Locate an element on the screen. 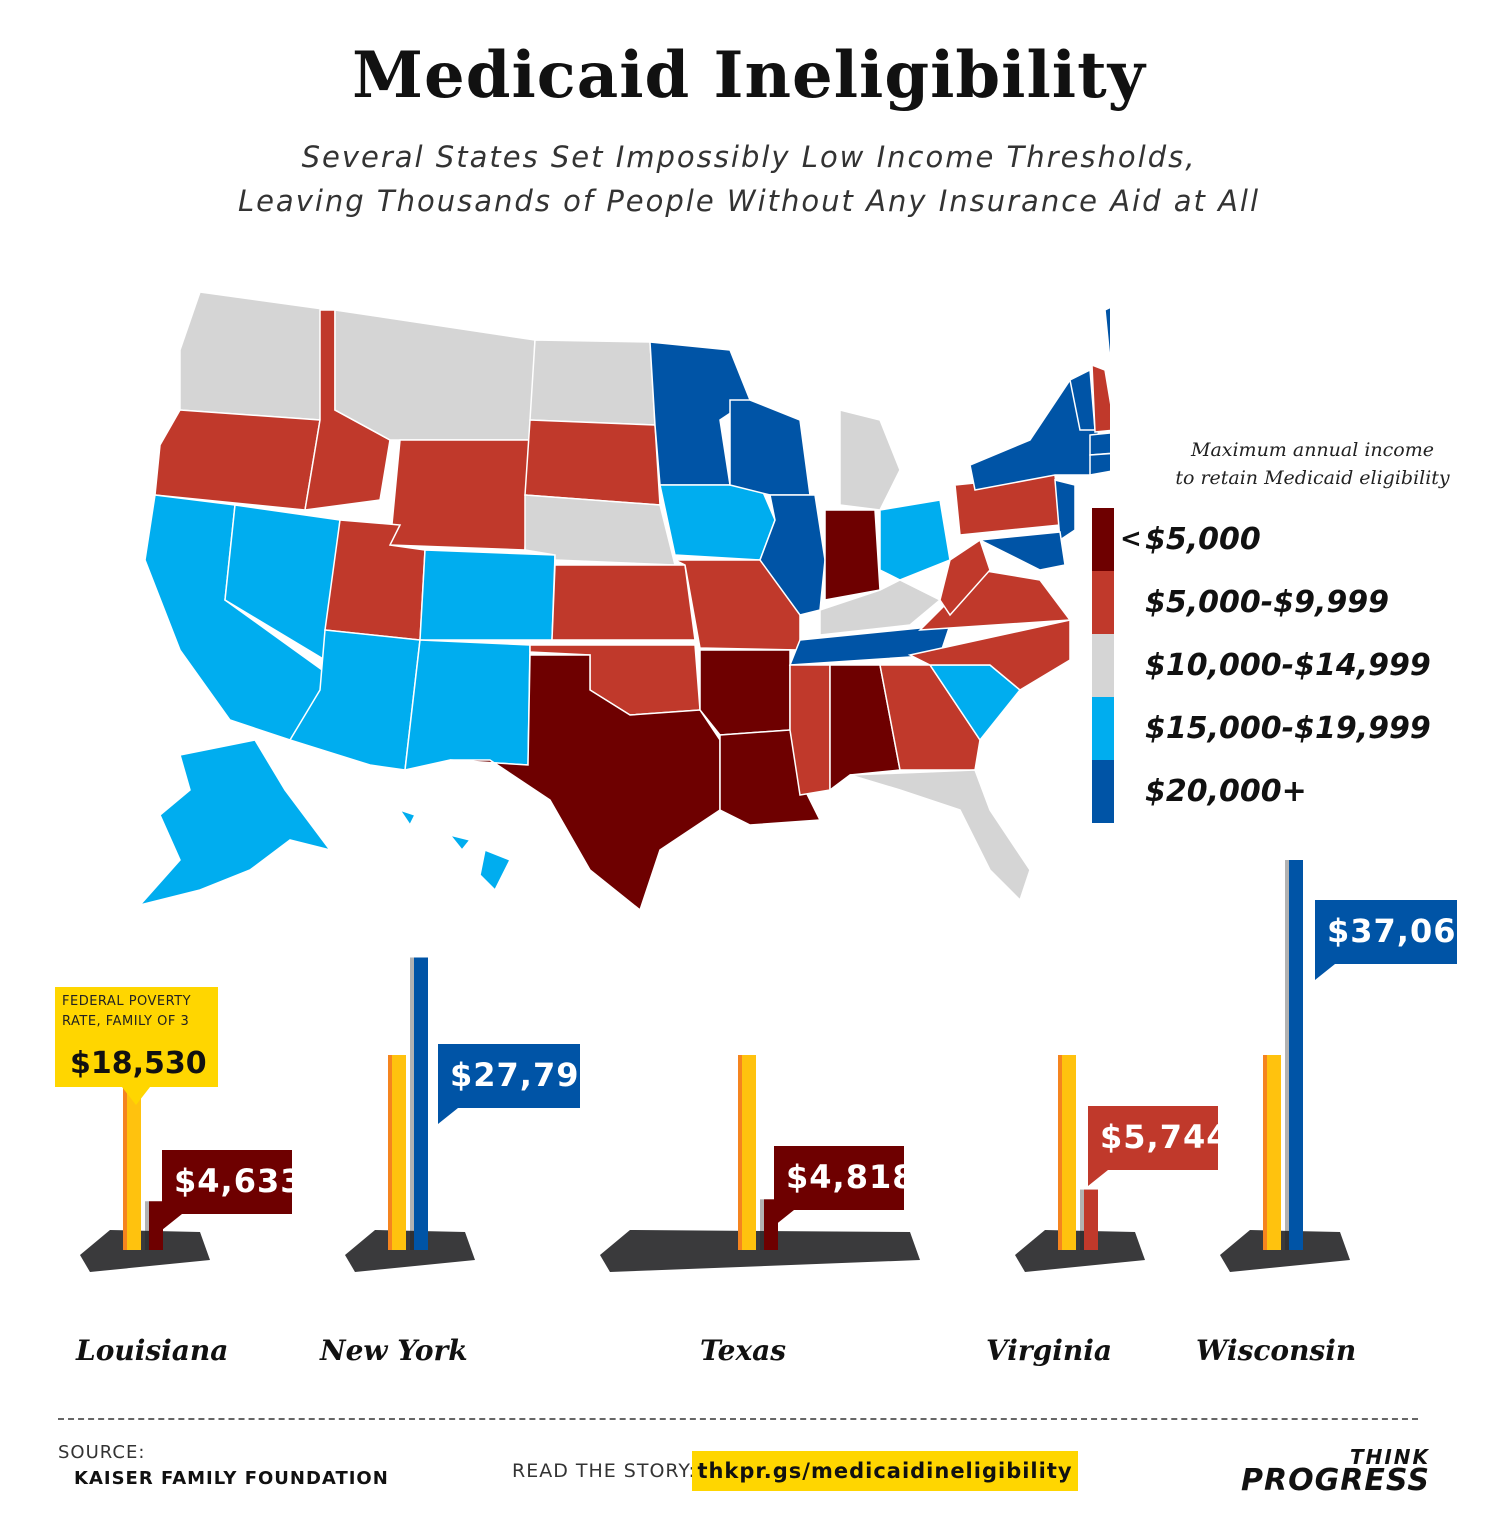  state-texas is located at coordinates (585, 783).